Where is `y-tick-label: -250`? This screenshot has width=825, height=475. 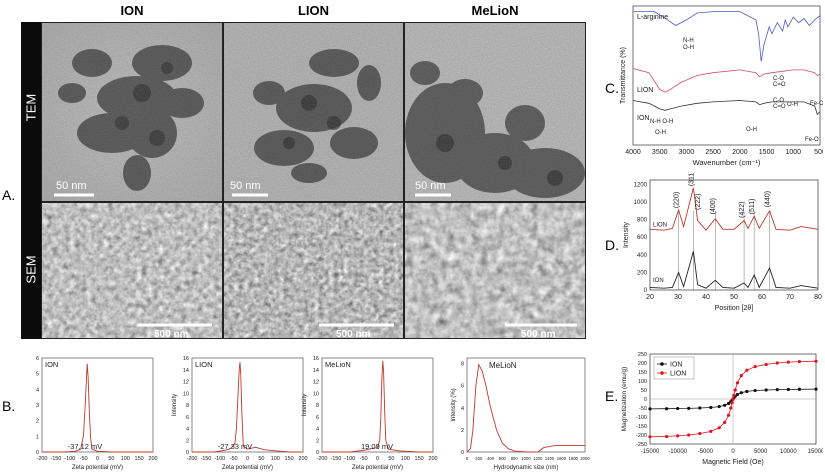
y-tick-label: -250 is located at coordinates (641, 445).